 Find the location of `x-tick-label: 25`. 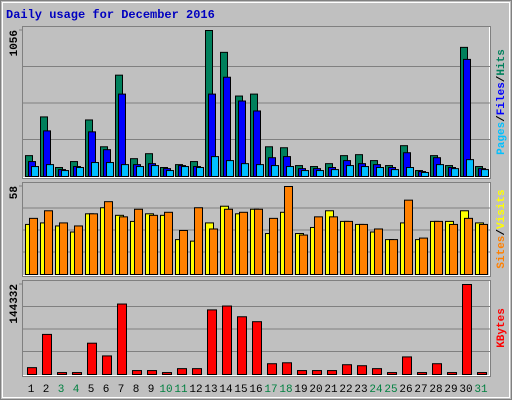

x-tick-label: 25 is located at coordinates (390, 390).